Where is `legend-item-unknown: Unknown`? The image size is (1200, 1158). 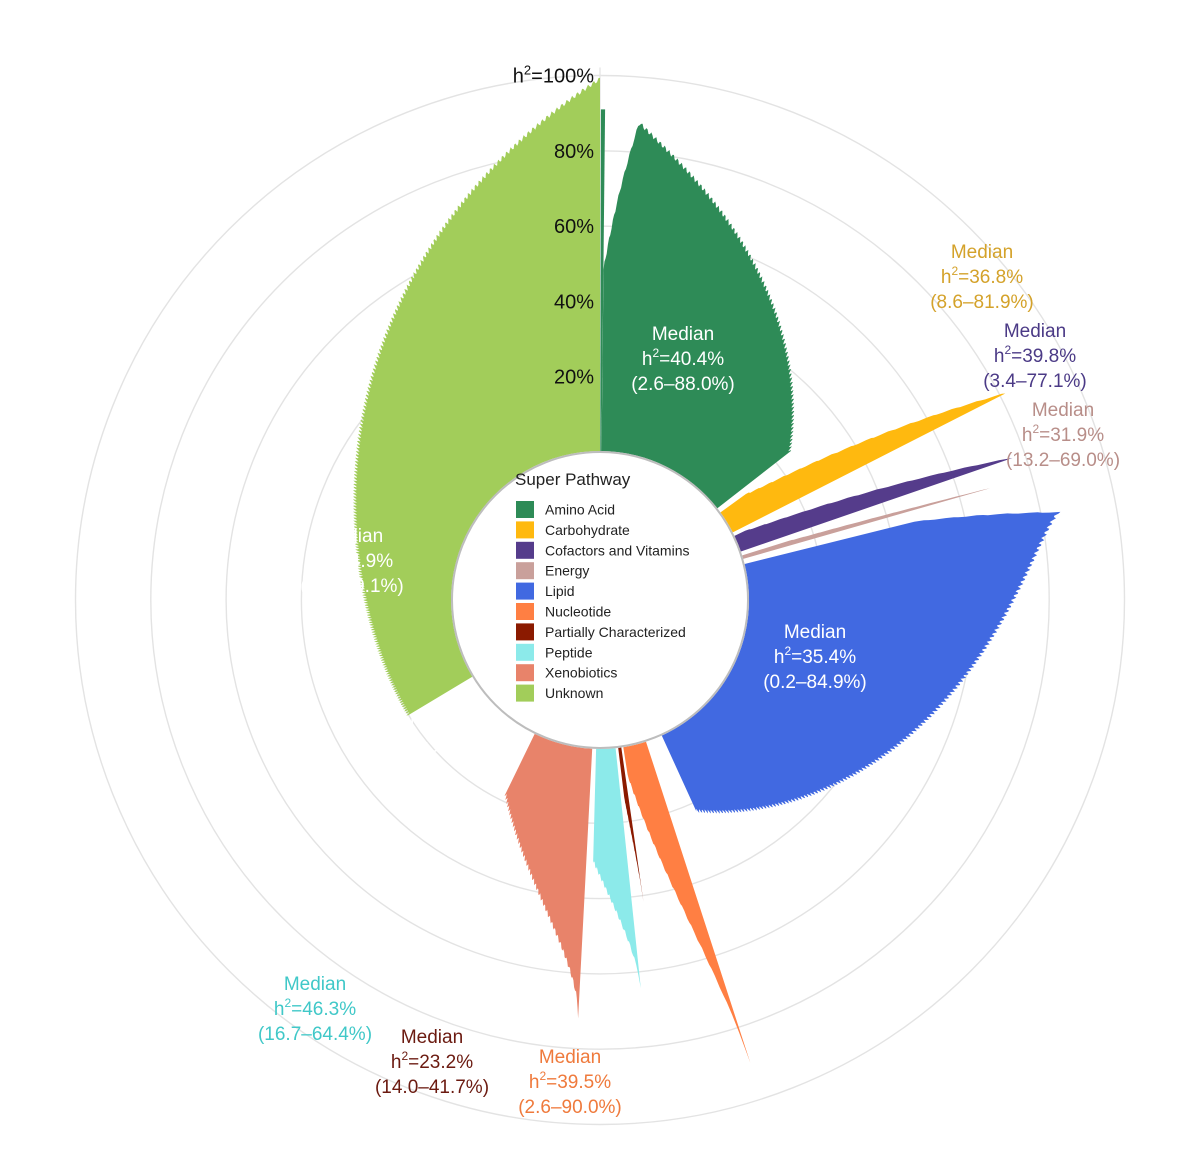 legend-item-unknown: Unknown is located at coordinates (559, 693).